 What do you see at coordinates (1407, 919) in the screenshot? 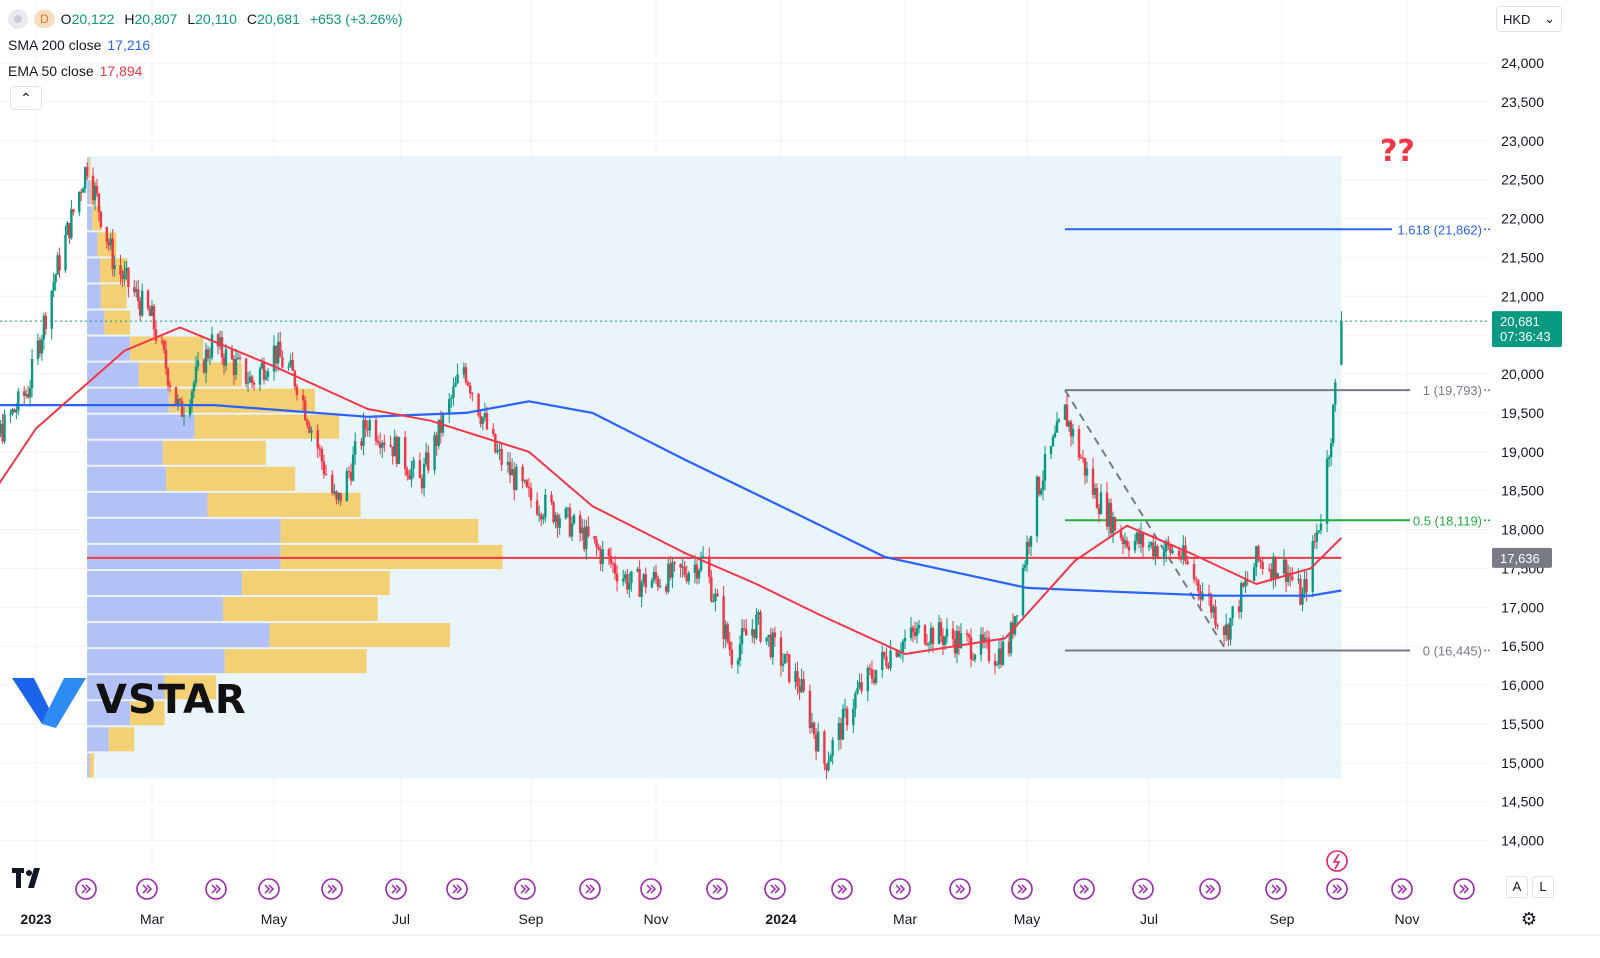
I see `time-tick-label: Nov` at bounding box center [1407, 919].